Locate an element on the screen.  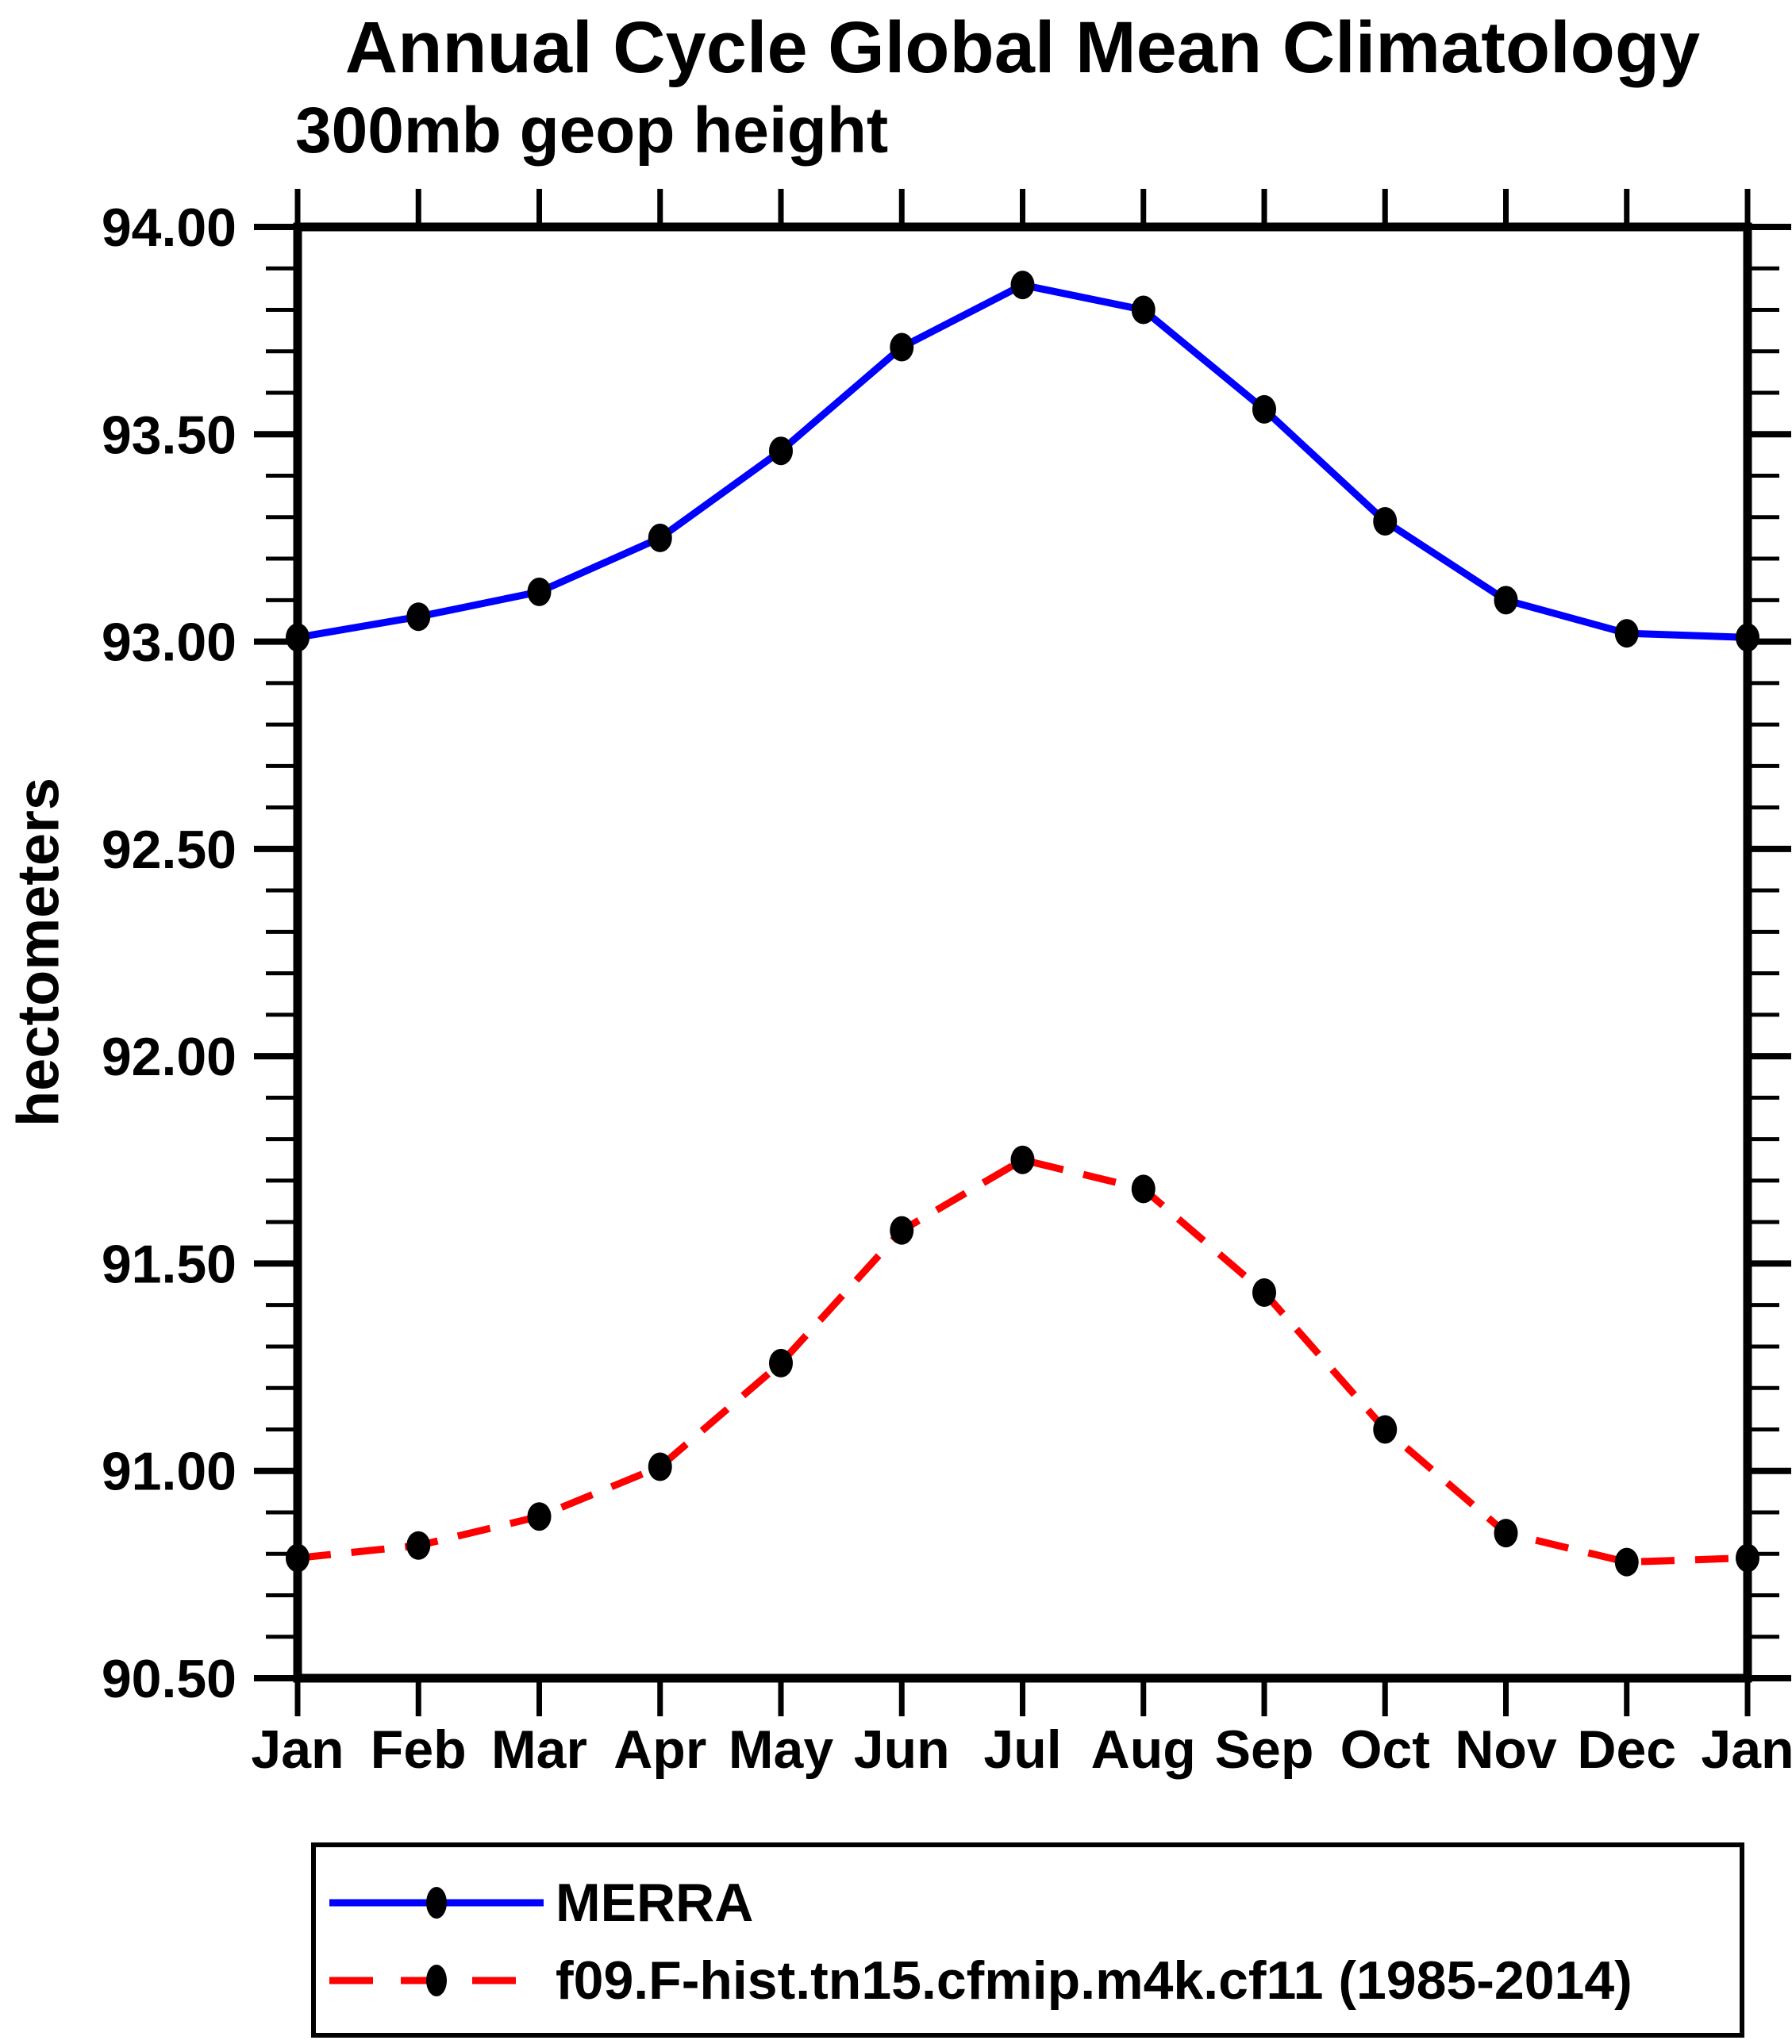
chart-subtitle: 300mb geop height is located at coordinates (592, 130).